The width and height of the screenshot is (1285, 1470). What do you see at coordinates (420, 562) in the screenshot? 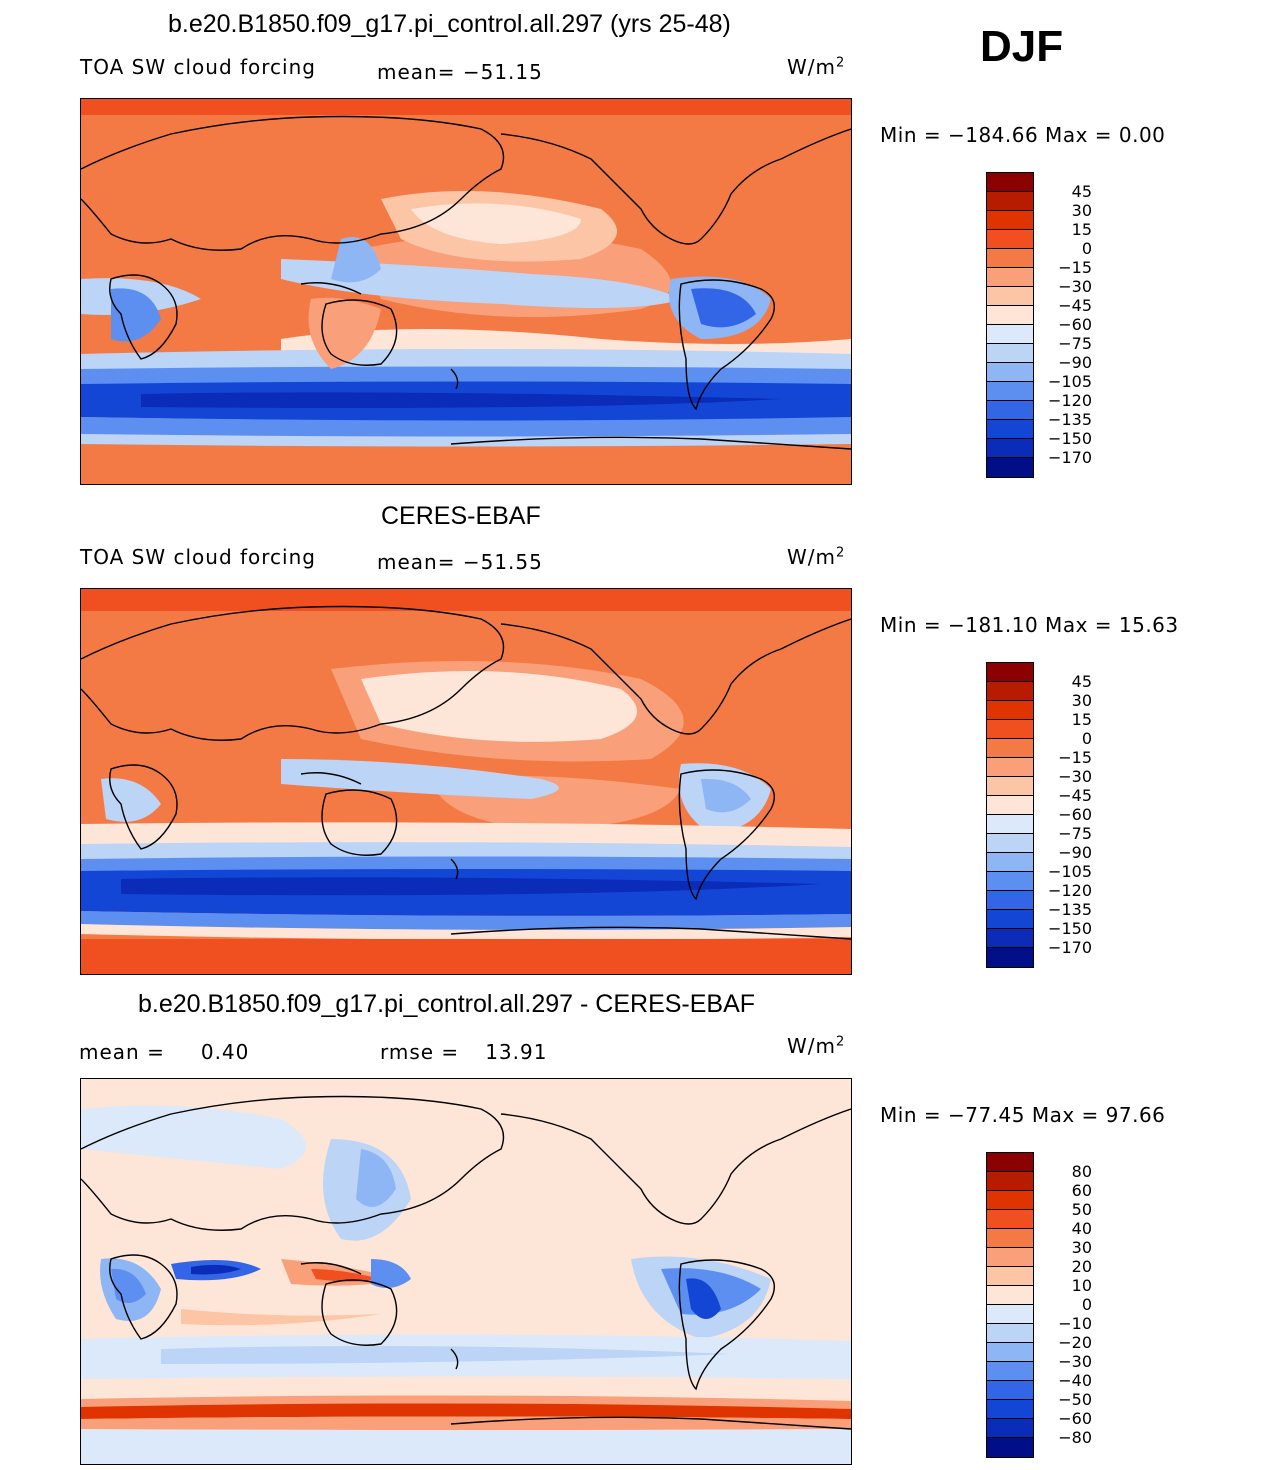
I see `panel2-mean-label: mean=` at bounding box center [420, 562].